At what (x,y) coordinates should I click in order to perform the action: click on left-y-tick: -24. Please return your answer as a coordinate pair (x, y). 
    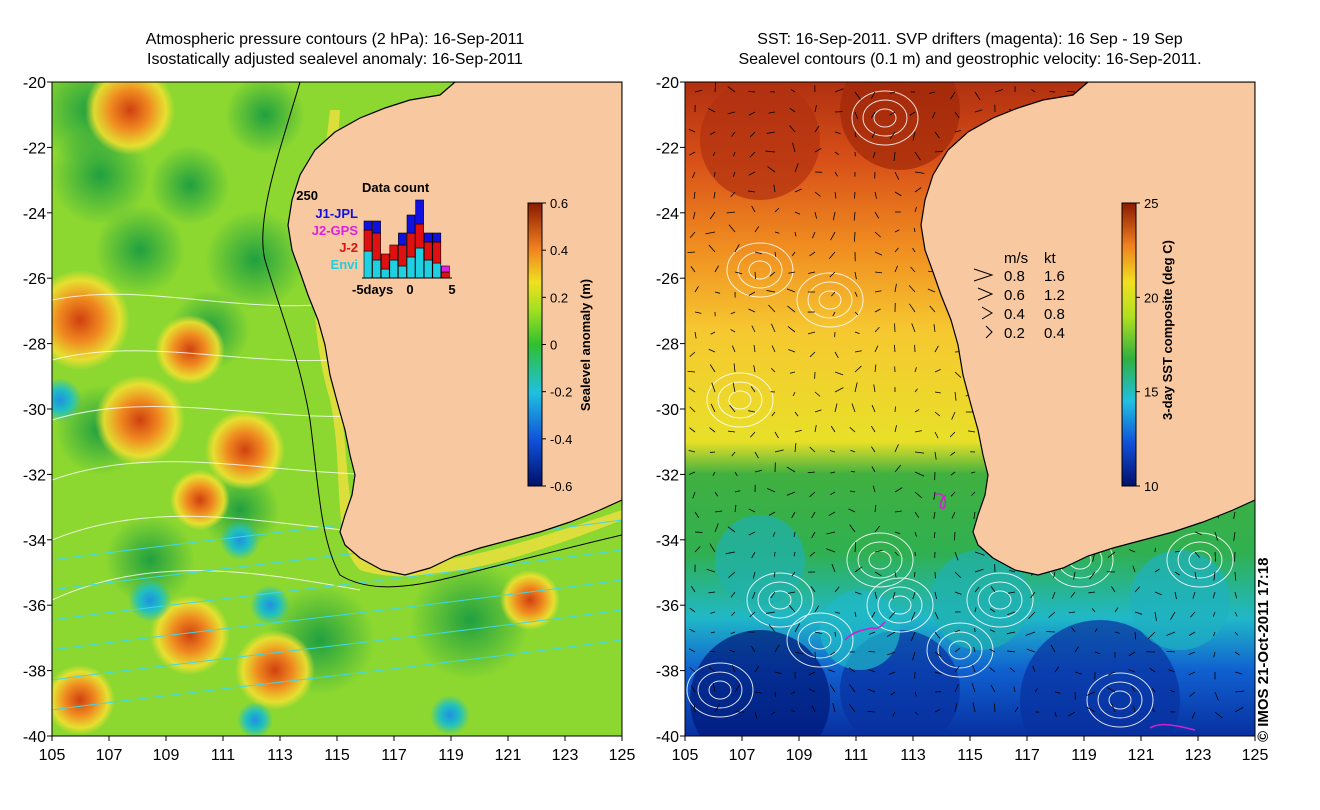
    Looking at the image, I should click on (34, 214).